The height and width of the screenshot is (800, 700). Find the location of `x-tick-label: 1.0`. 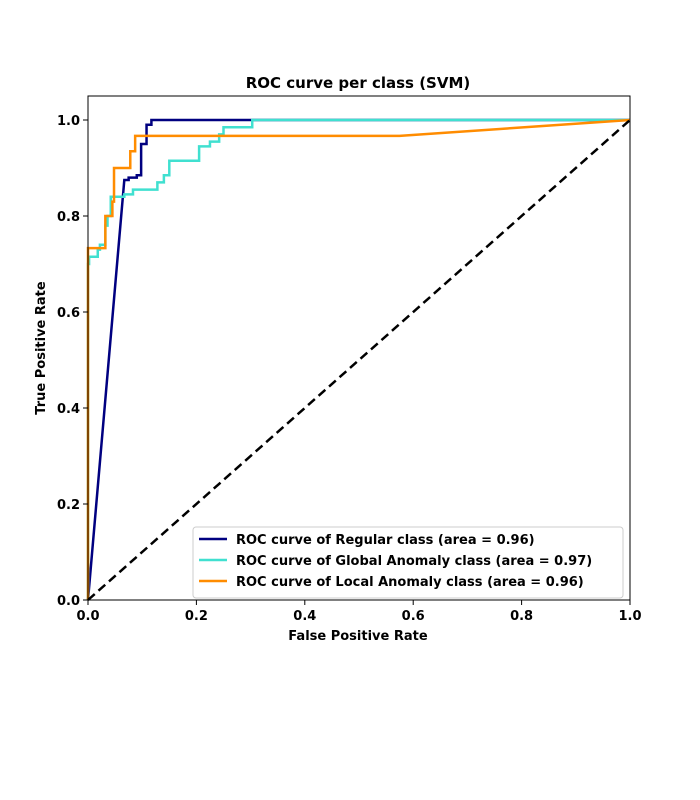

x-tick-label: 1.0 is located at coordinates (629, 616).